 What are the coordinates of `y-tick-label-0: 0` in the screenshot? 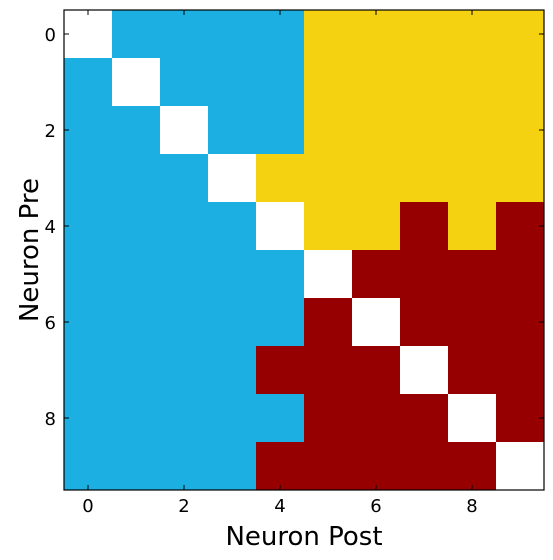 It's located at (50, 35).